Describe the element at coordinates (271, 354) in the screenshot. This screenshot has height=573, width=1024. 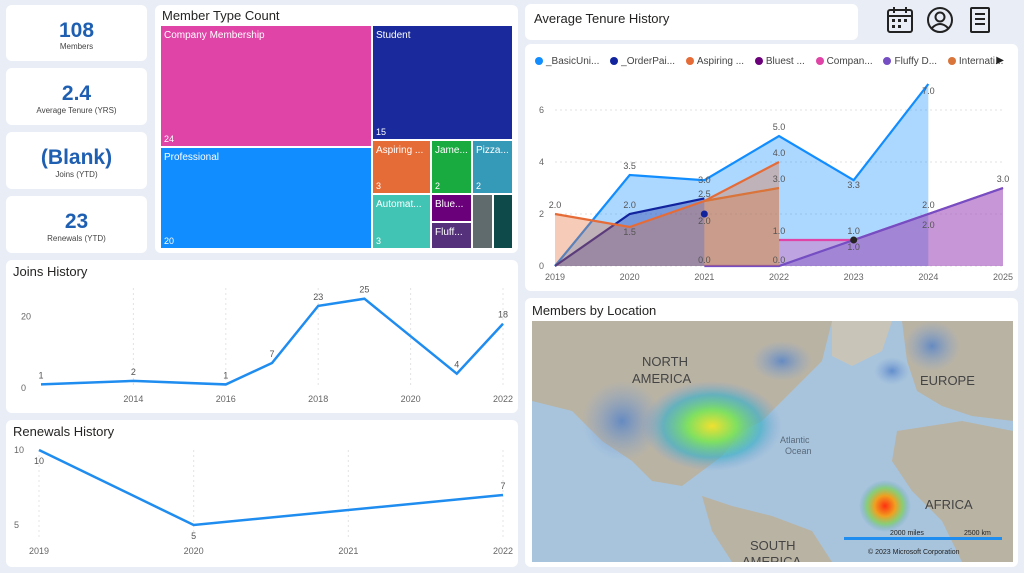
I see `data-label: 7` at that location.